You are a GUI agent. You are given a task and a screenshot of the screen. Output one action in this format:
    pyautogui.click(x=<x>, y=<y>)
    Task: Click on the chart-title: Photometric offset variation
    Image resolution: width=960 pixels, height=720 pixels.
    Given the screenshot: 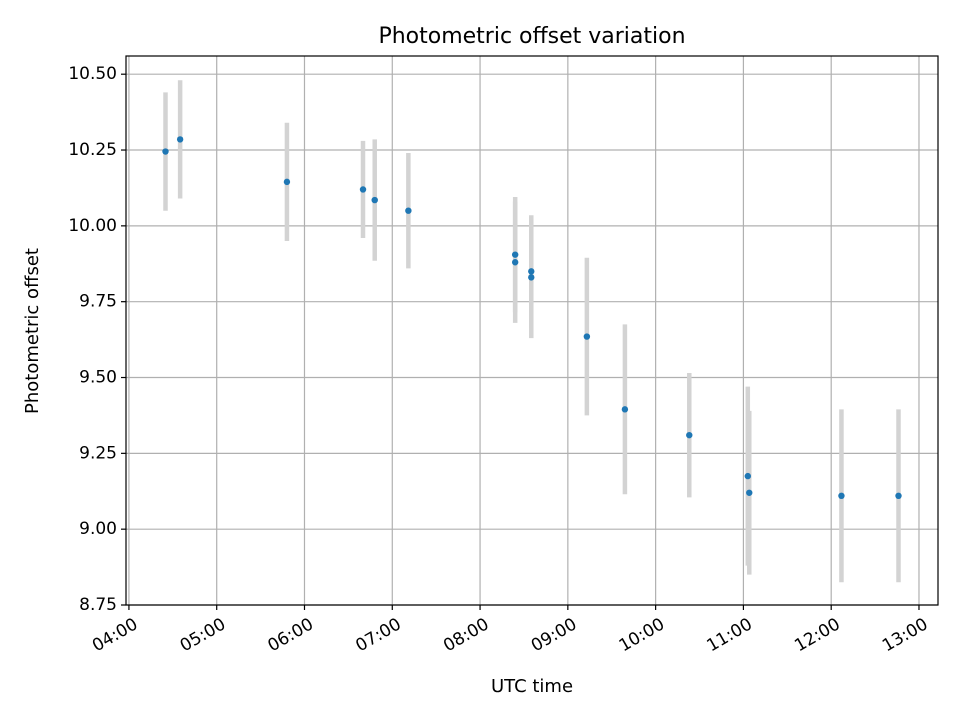 What is the action you would take?
    pyautogui.click(x=531, y=36)
    